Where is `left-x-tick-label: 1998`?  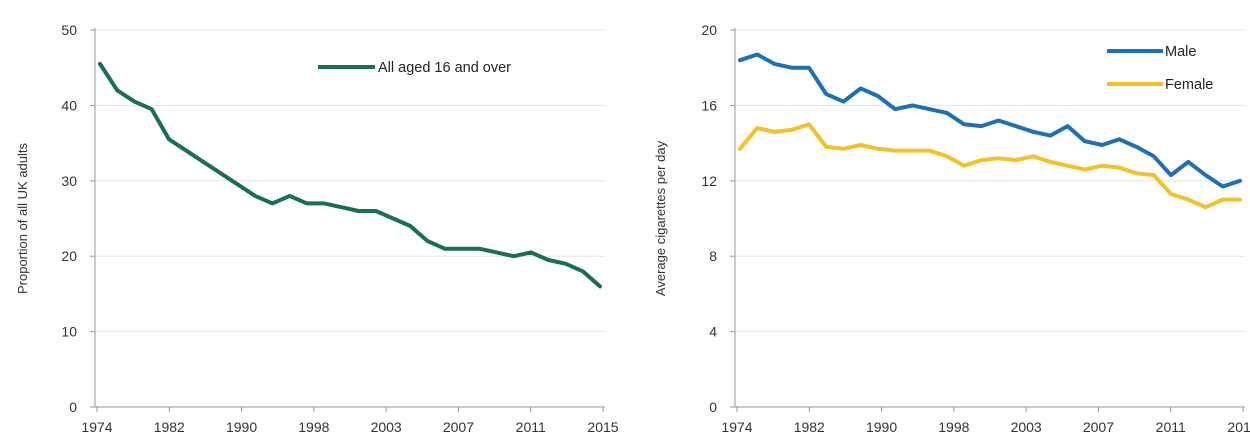
left-x-tick-label: 1998 is located at coordinates (313, 427).